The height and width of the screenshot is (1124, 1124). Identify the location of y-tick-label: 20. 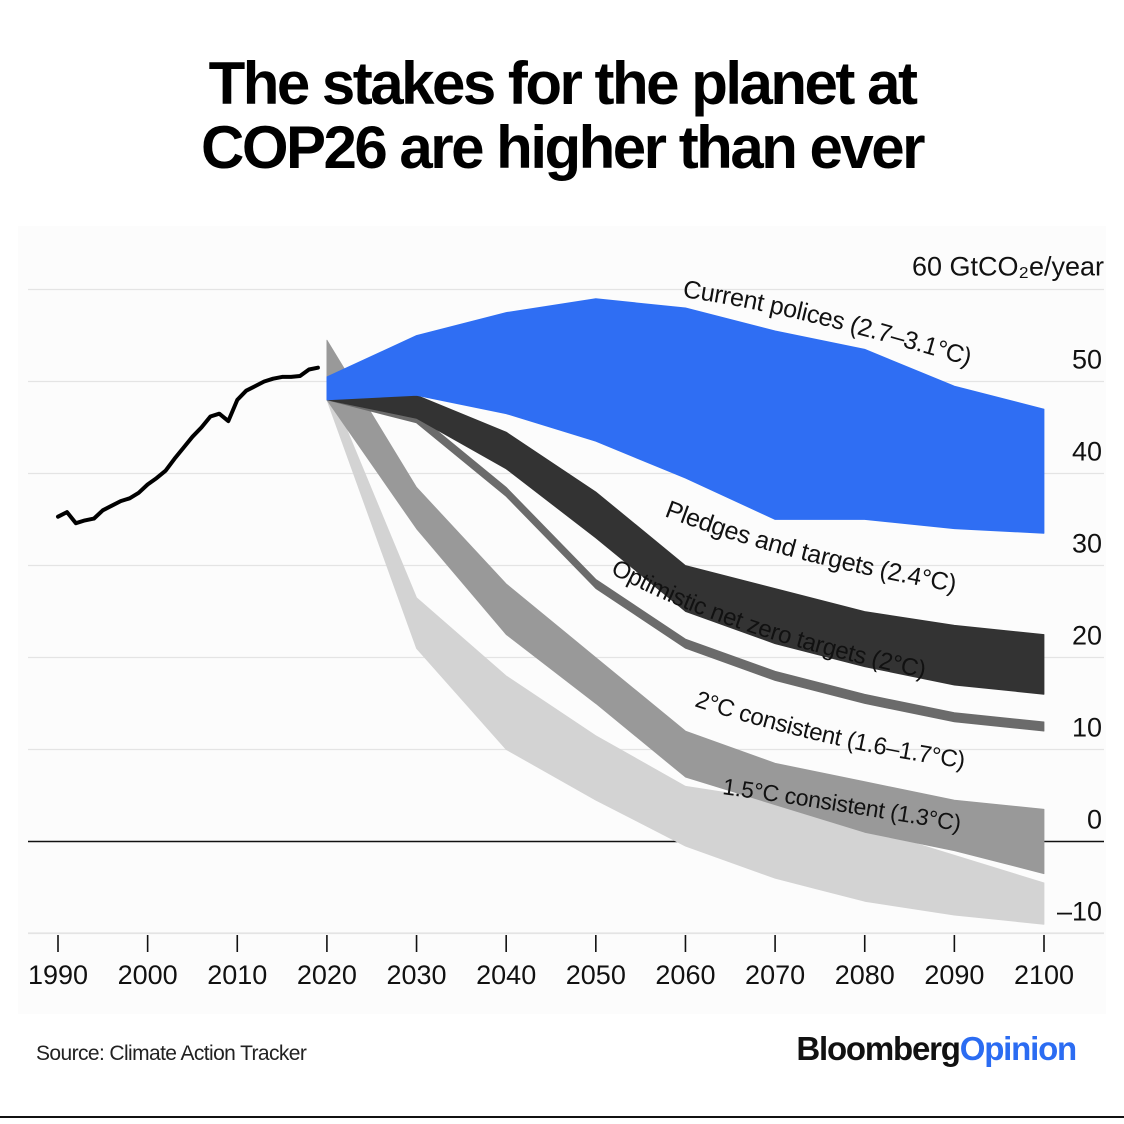
(1087, 636).